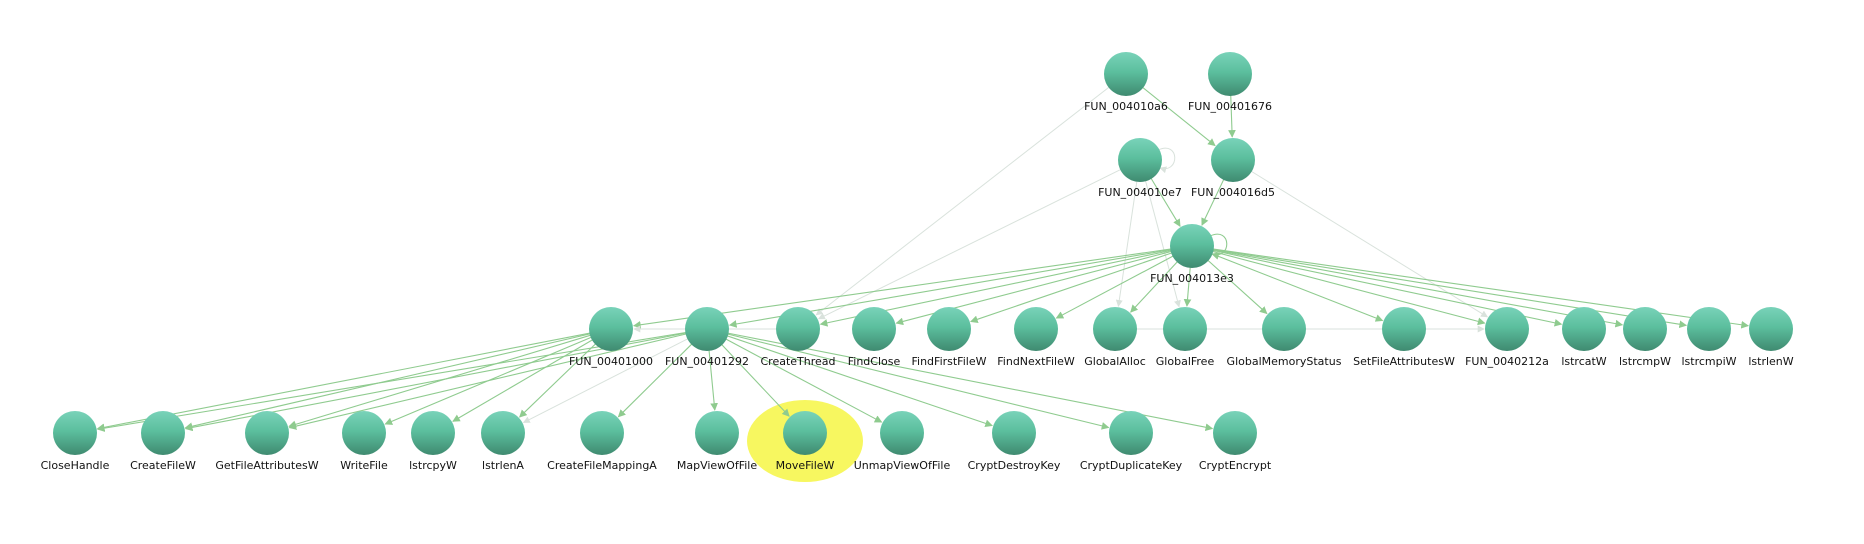 The height and width of the screenshot is (544, 1864). I want to click on node-label: CreateFileW, so click(163, 465).